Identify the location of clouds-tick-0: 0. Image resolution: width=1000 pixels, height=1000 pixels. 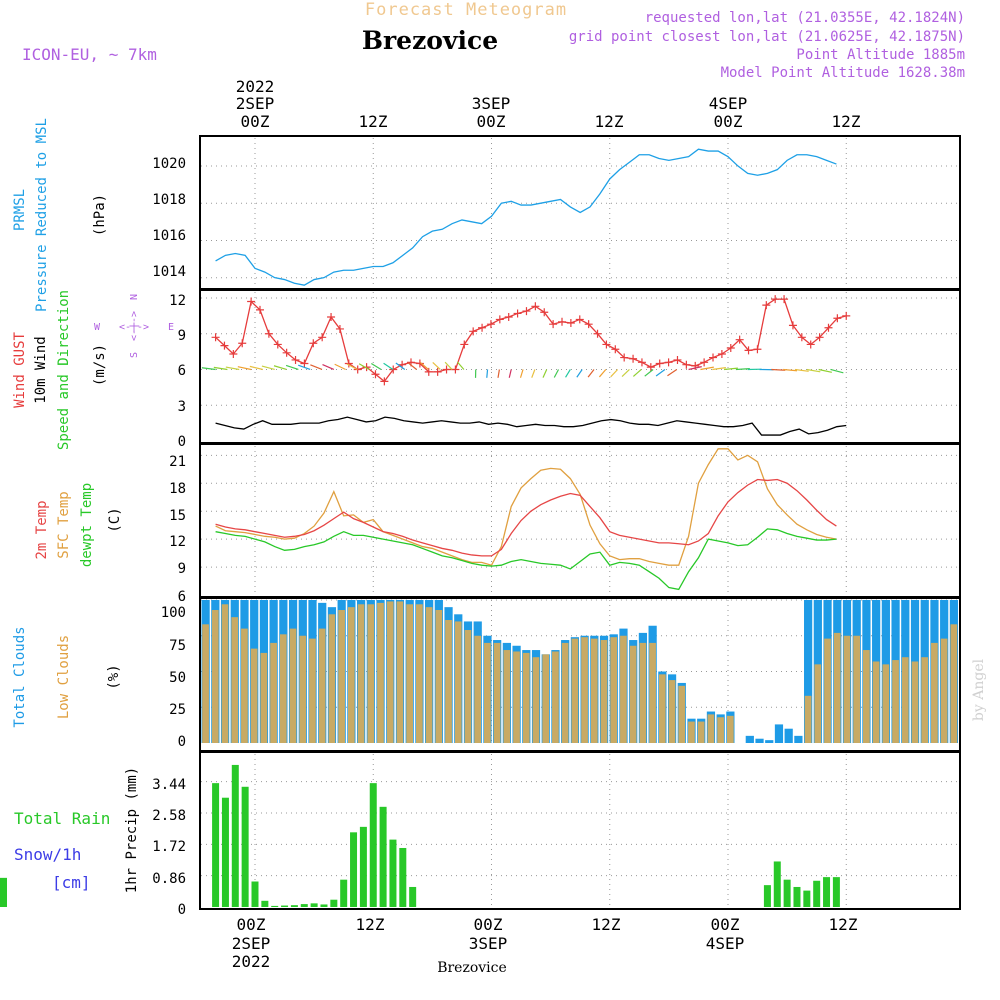
(182, 742).